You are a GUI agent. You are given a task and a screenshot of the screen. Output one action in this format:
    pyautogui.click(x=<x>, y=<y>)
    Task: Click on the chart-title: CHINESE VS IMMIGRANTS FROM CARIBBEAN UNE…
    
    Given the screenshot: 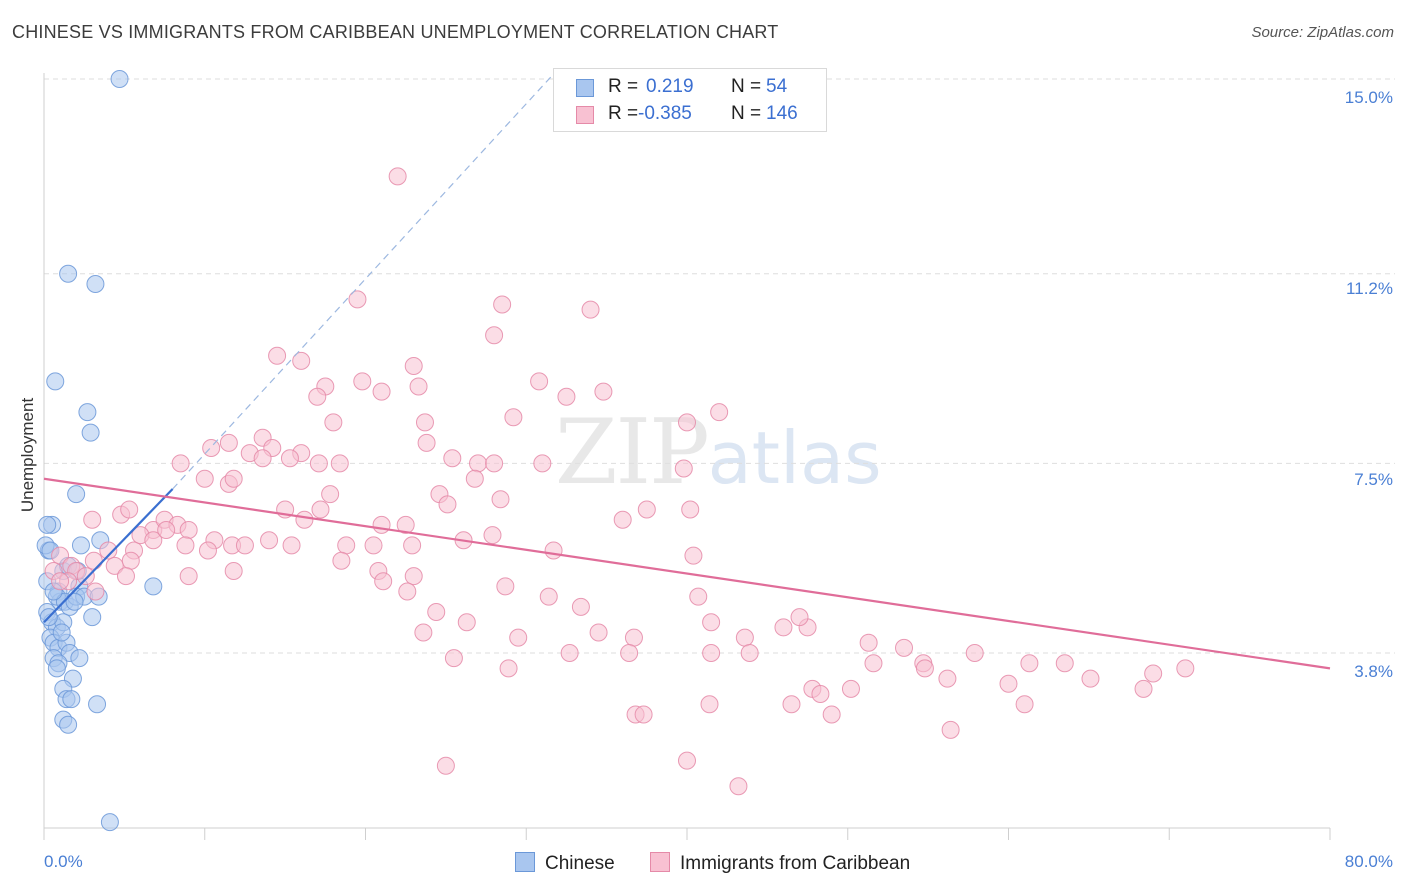 What is the action you would take?
    pyautogui.click(x=395, y=32)
    